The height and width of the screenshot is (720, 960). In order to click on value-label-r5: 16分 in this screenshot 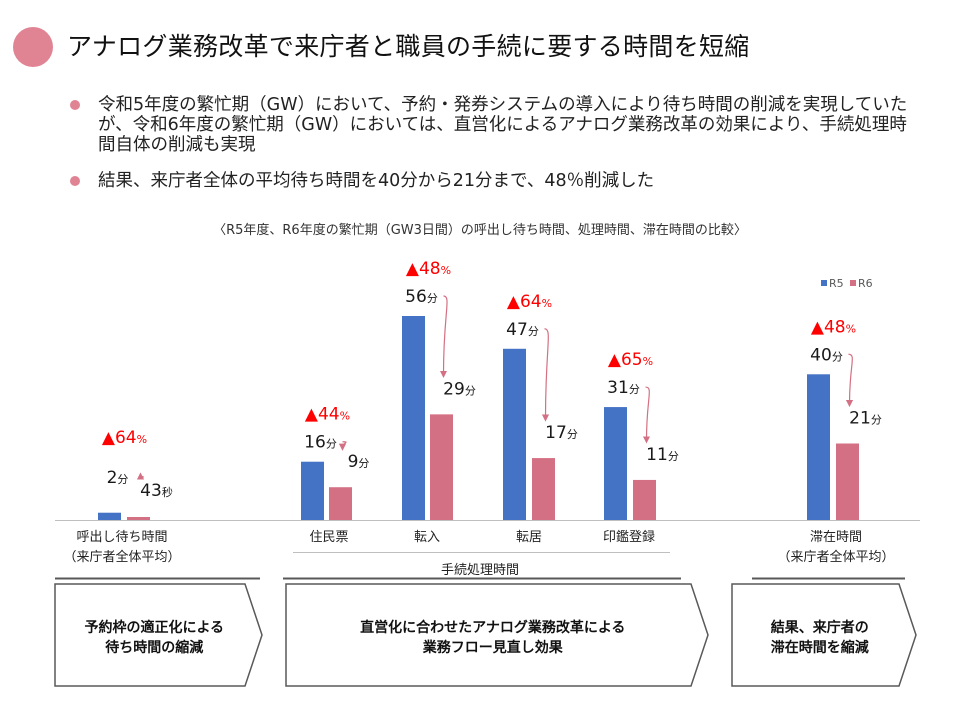, I will do `click(320, 443)`.